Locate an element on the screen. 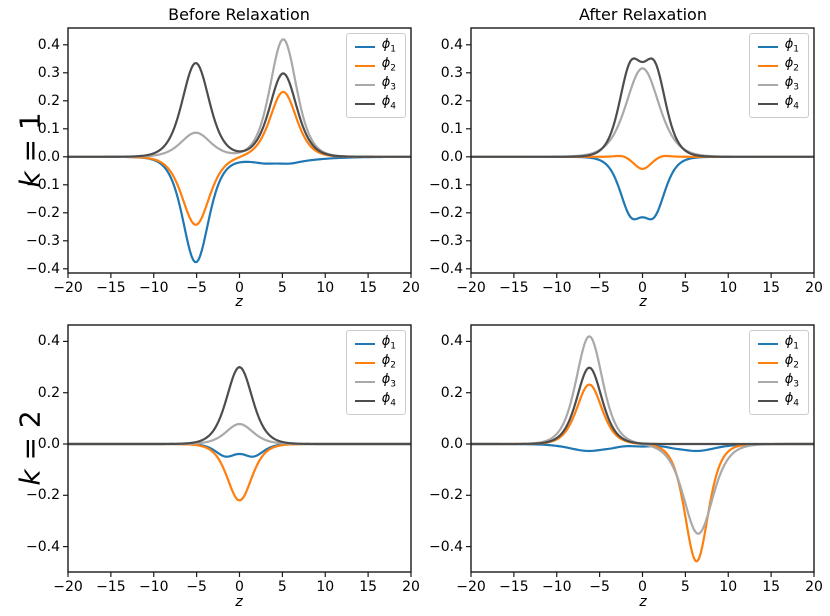 The height and width of the screenshot is (616, 830). curve-phi_1-k1-after is located at coordinates (642, 188).